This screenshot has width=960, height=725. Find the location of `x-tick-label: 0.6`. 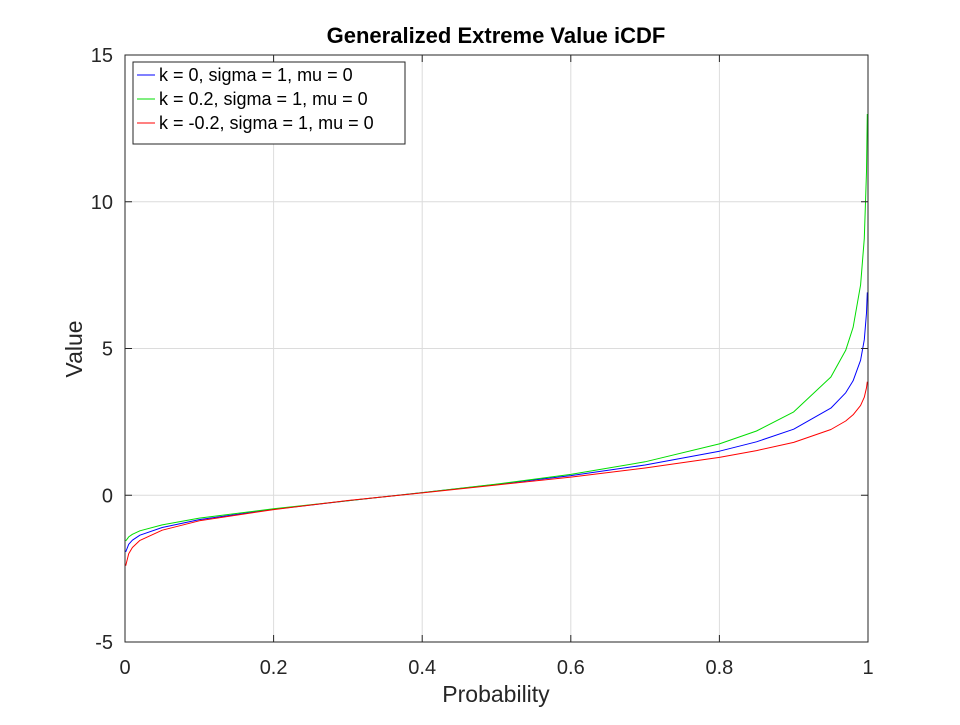

x-tick-label: 0.6 is located at coordinates (571, 668).